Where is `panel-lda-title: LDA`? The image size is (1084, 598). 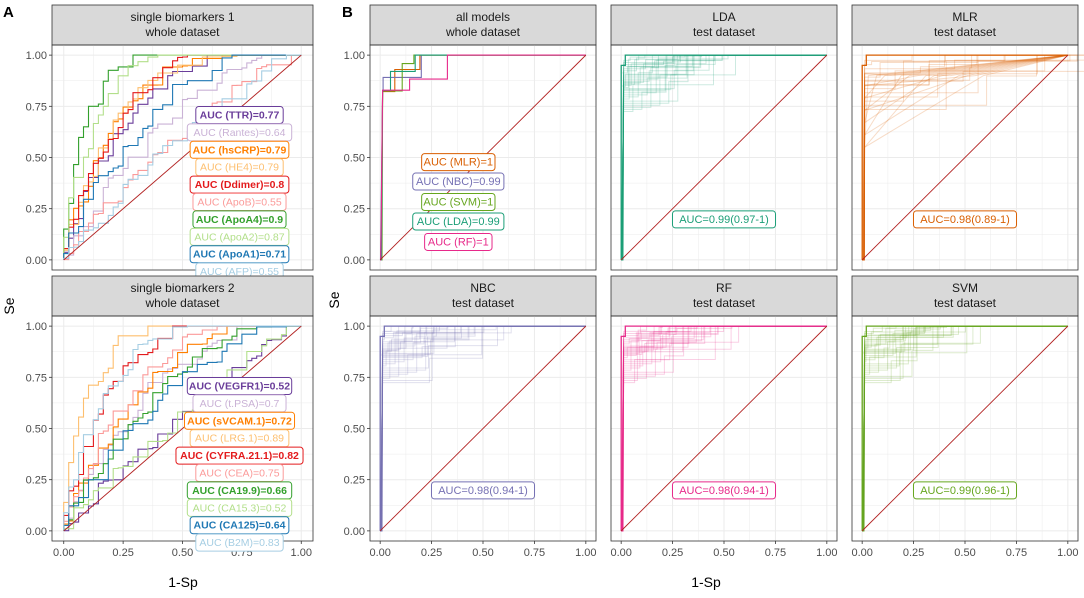
panel-lda-title: LDA is located at coordinates (723, 17).